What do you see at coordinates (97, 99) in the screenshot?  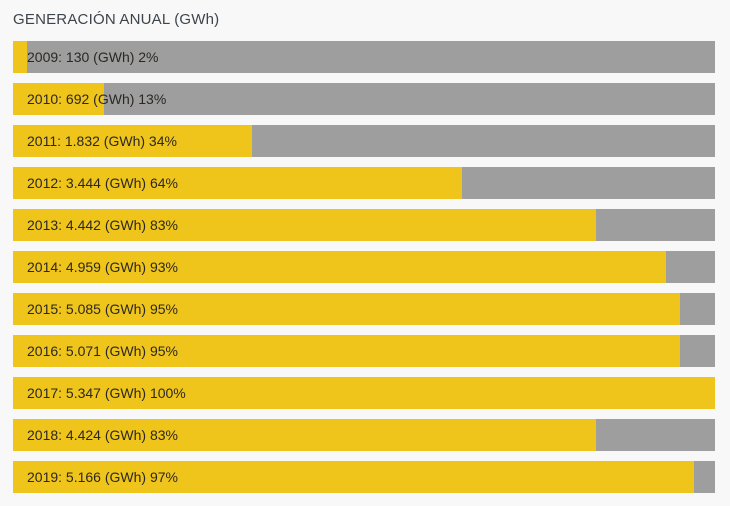 I see `bar-label: 2010: 692 (GWh) 13%` at bounding box center [97, 99].